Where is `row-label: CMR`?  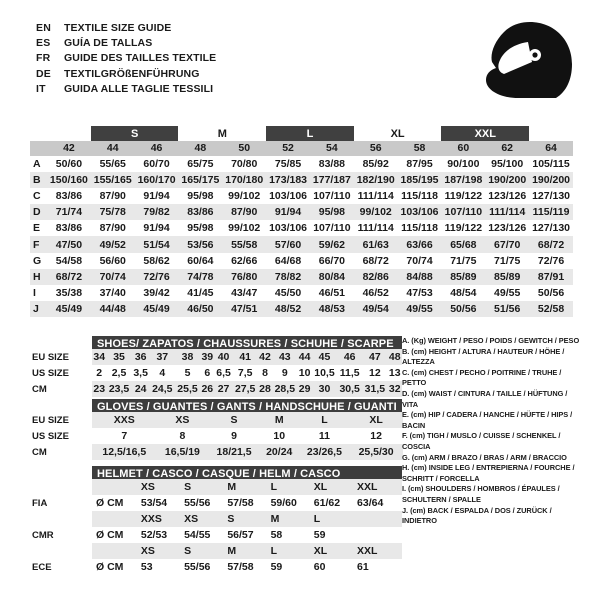
row-label: CMR is located at coordinates (61, 535).